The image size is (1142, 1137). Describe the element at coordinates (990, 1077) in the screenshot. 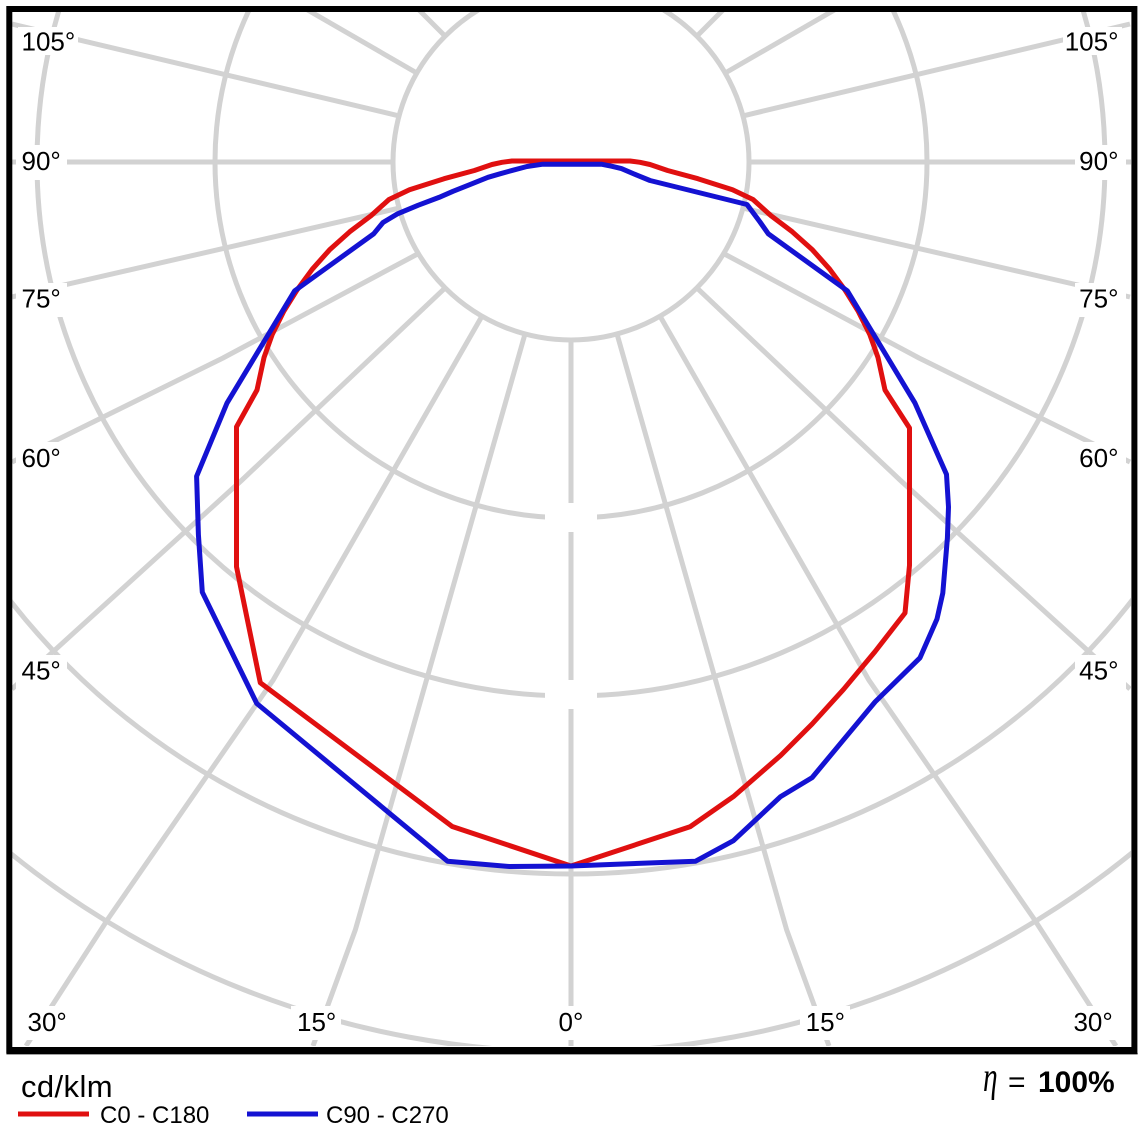

I see `svg-text: η` at that location.